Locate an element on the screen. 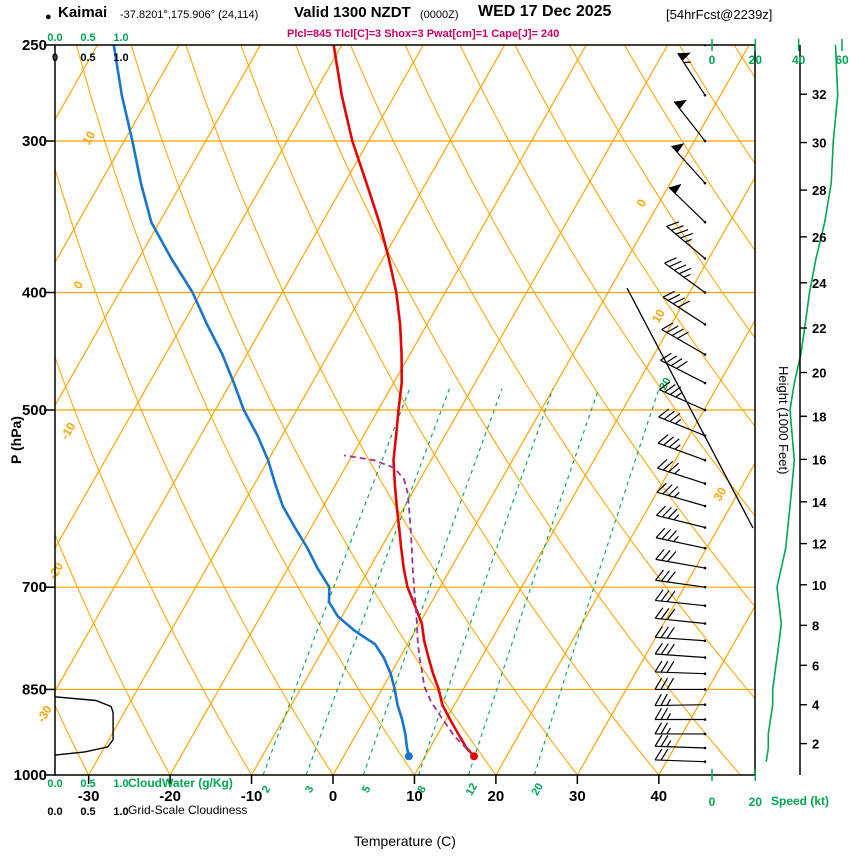 The image size is (850, 860). station-name: Kaimai is located at coordinates (83, 12).